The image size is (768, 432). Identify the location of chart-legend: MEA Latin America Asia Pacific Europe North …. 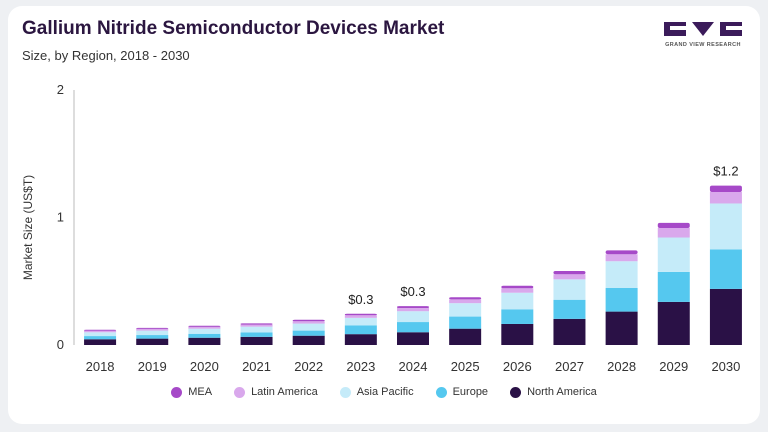
(384, 392).